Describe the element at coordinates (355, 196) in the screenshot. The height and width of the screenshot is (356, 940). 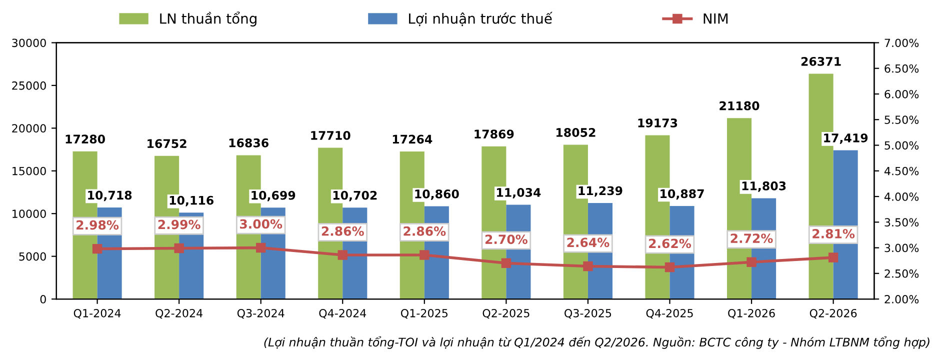
I see `data-label: 10,702` at that location.